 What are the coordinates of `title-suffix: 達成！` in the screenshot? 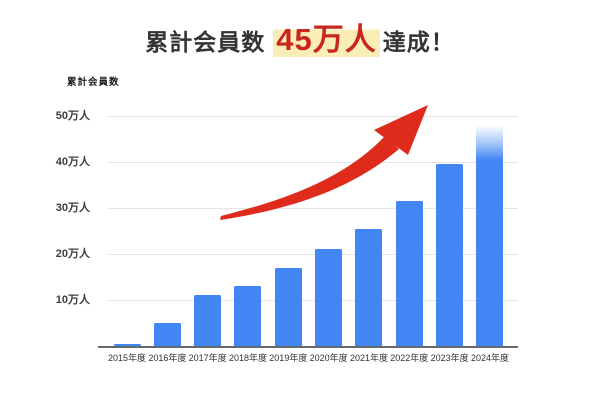 It's located at (418, 42).